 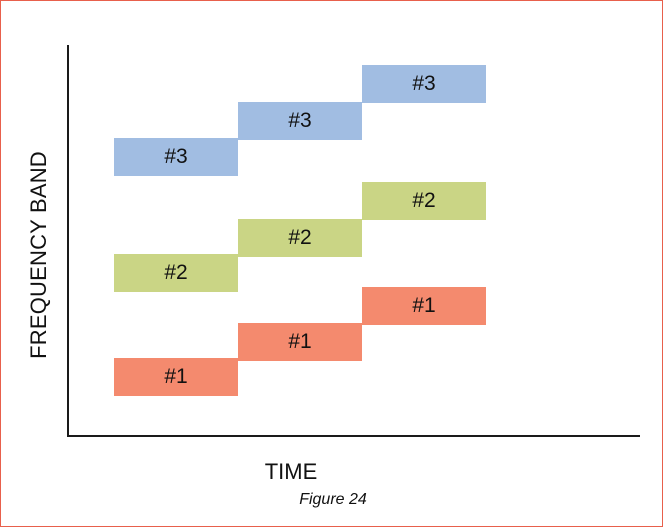 I want to click on band3-slot2-block: #3, so click(x=300, y=121).